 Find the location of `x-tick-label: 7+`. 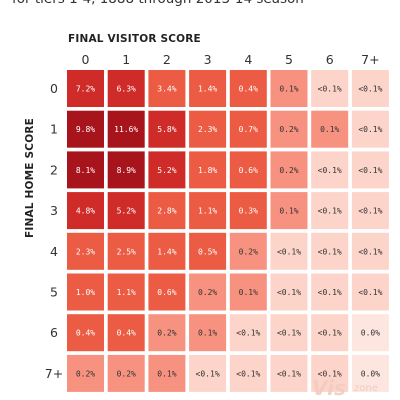

x-tick-label: 7+ is located at coordinates (370, 59).